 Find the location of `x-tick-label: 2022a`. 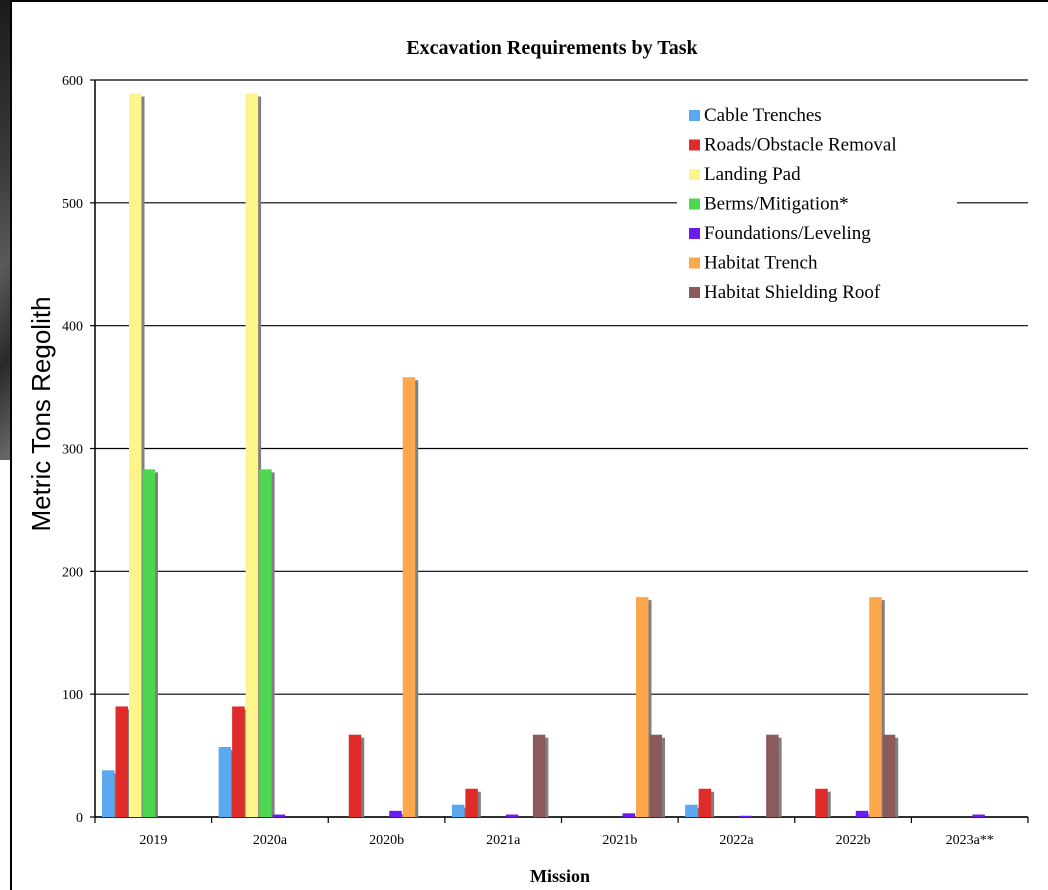

x-tick-label: 2022a is located at coordinates (736, 840).